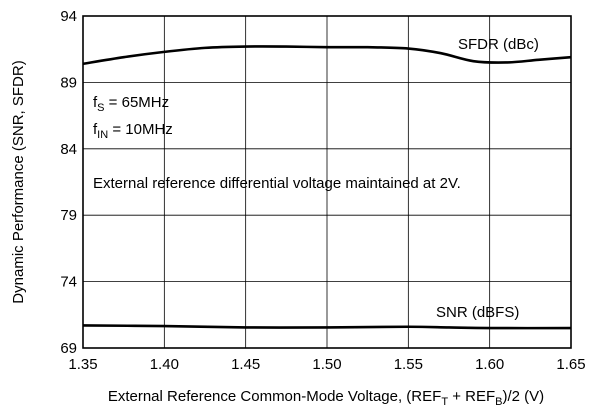 The height and width of the screenshot is (408, 595). Describe the element at coordinates (477, 312) in the screenshot. I see `series-label-snr: SNR (dBFS)` at that location.